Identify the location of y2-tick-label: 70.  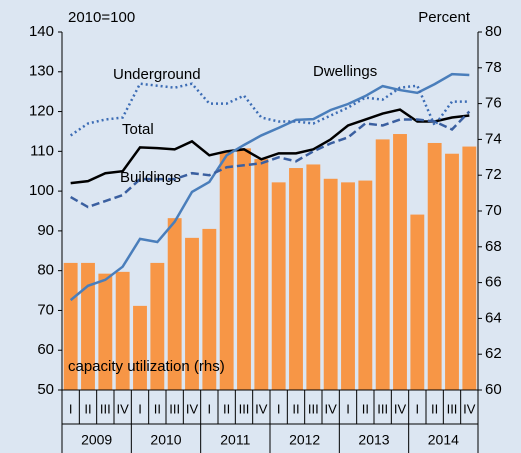
(493, 210).